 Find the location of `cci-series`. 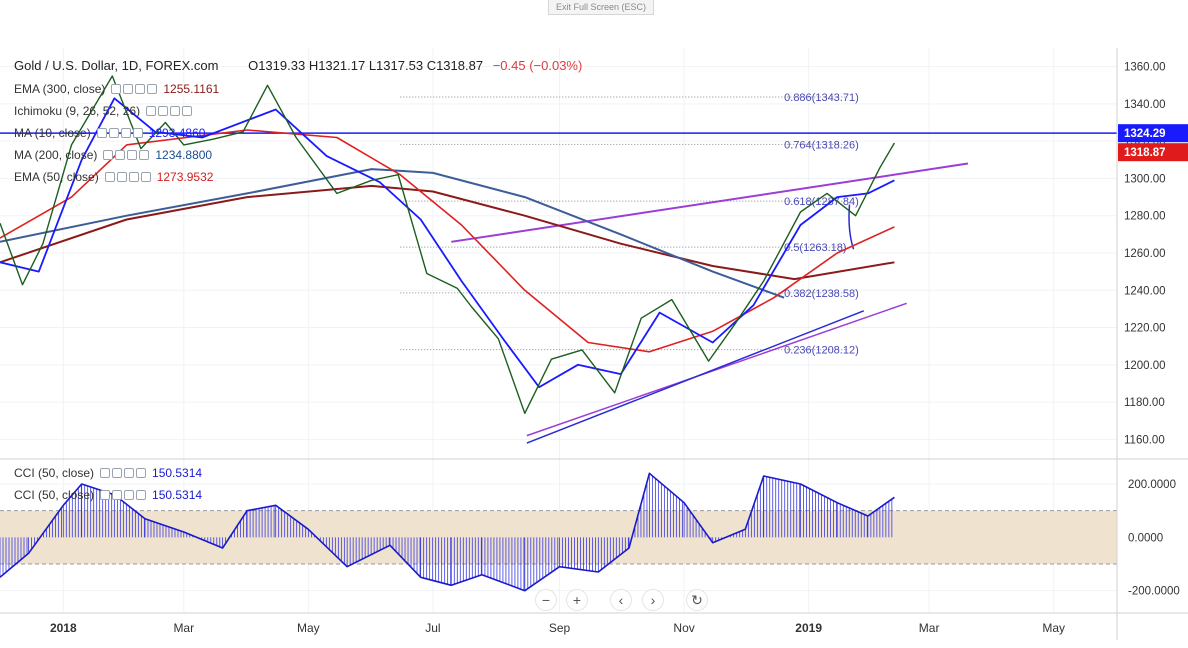

cci-series is located at coordinates (447, 532).